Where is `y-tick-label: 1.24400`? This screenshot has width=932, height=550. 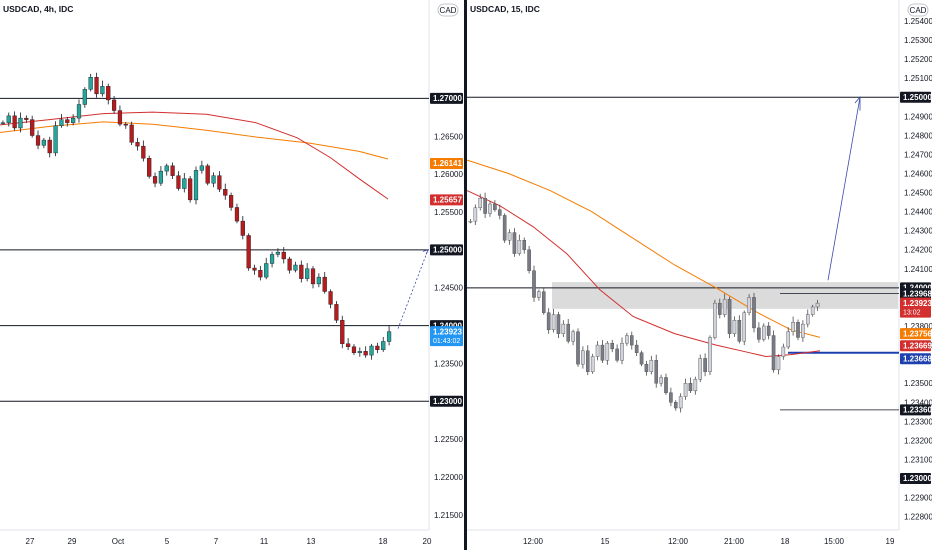
y-tick-label: 1.24400 is located at coordinates (918, 212).